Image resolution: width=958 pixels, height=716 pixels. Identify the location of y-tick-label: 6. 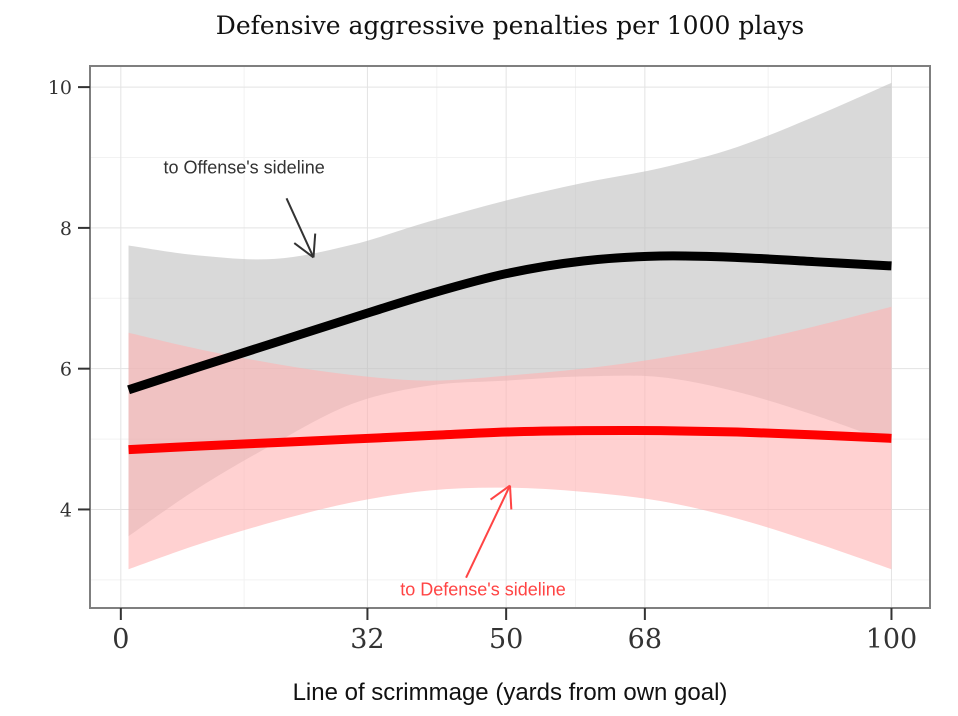
(66, 370).